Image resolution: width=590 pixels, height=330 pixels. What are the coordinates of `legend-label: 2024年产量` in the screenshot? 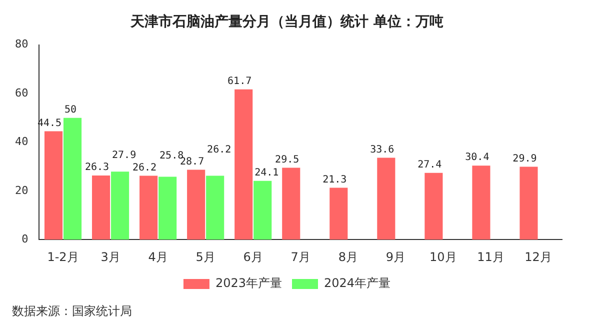 It's located at (357, 283).